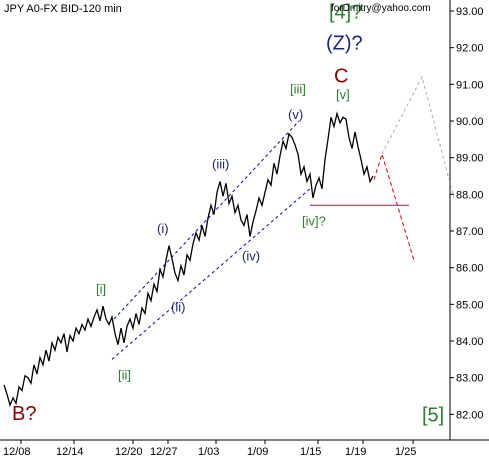  Describe the element at coordinates (345, 12) in the screenshot. I see `wave-label: [4]?` at that location.